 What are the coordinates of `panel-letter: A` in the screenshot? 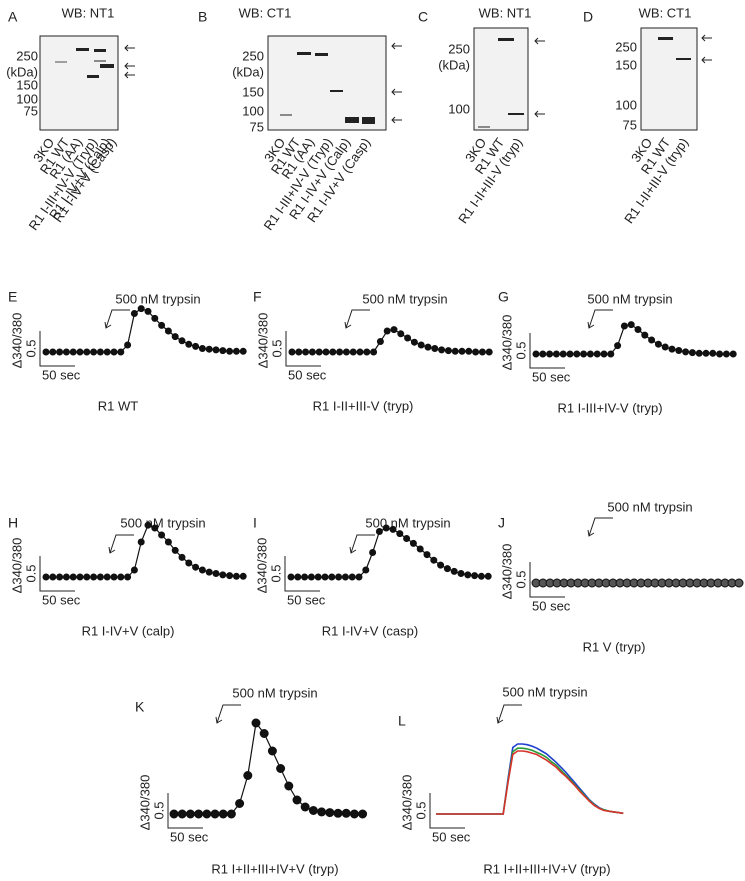 It's located at (13, 17).